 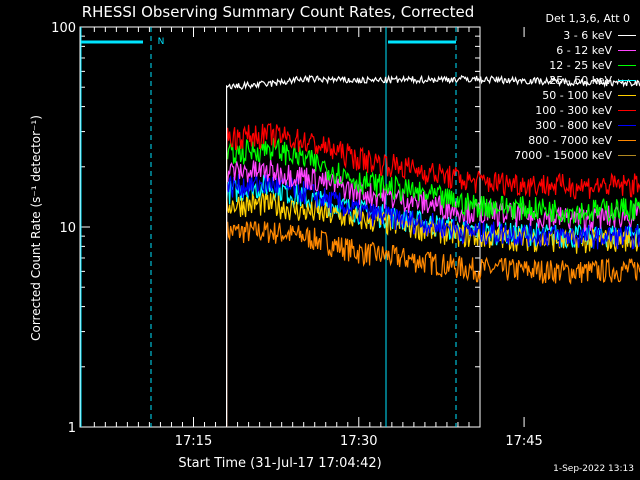 I want to click on x-tick-label: 17:30, so click(x=358, y=441).